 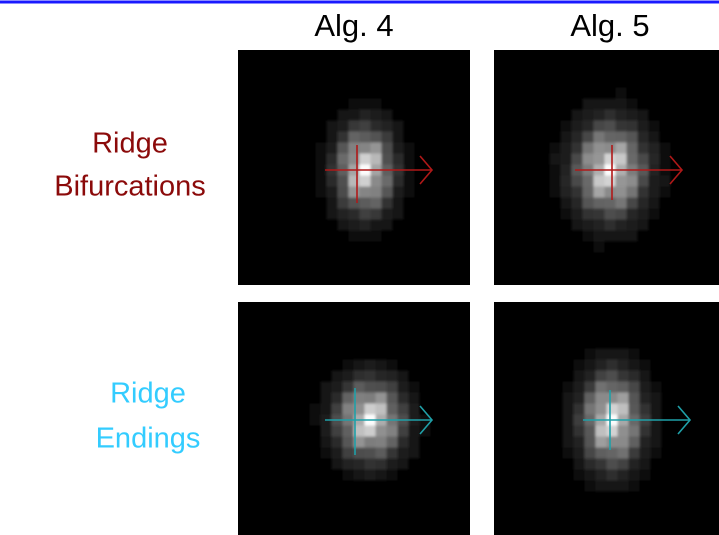 What do you see at coordinates (609, 25) in the screenshot?
I see `column-title: Alg. 5` at bounding box center [609, 25].